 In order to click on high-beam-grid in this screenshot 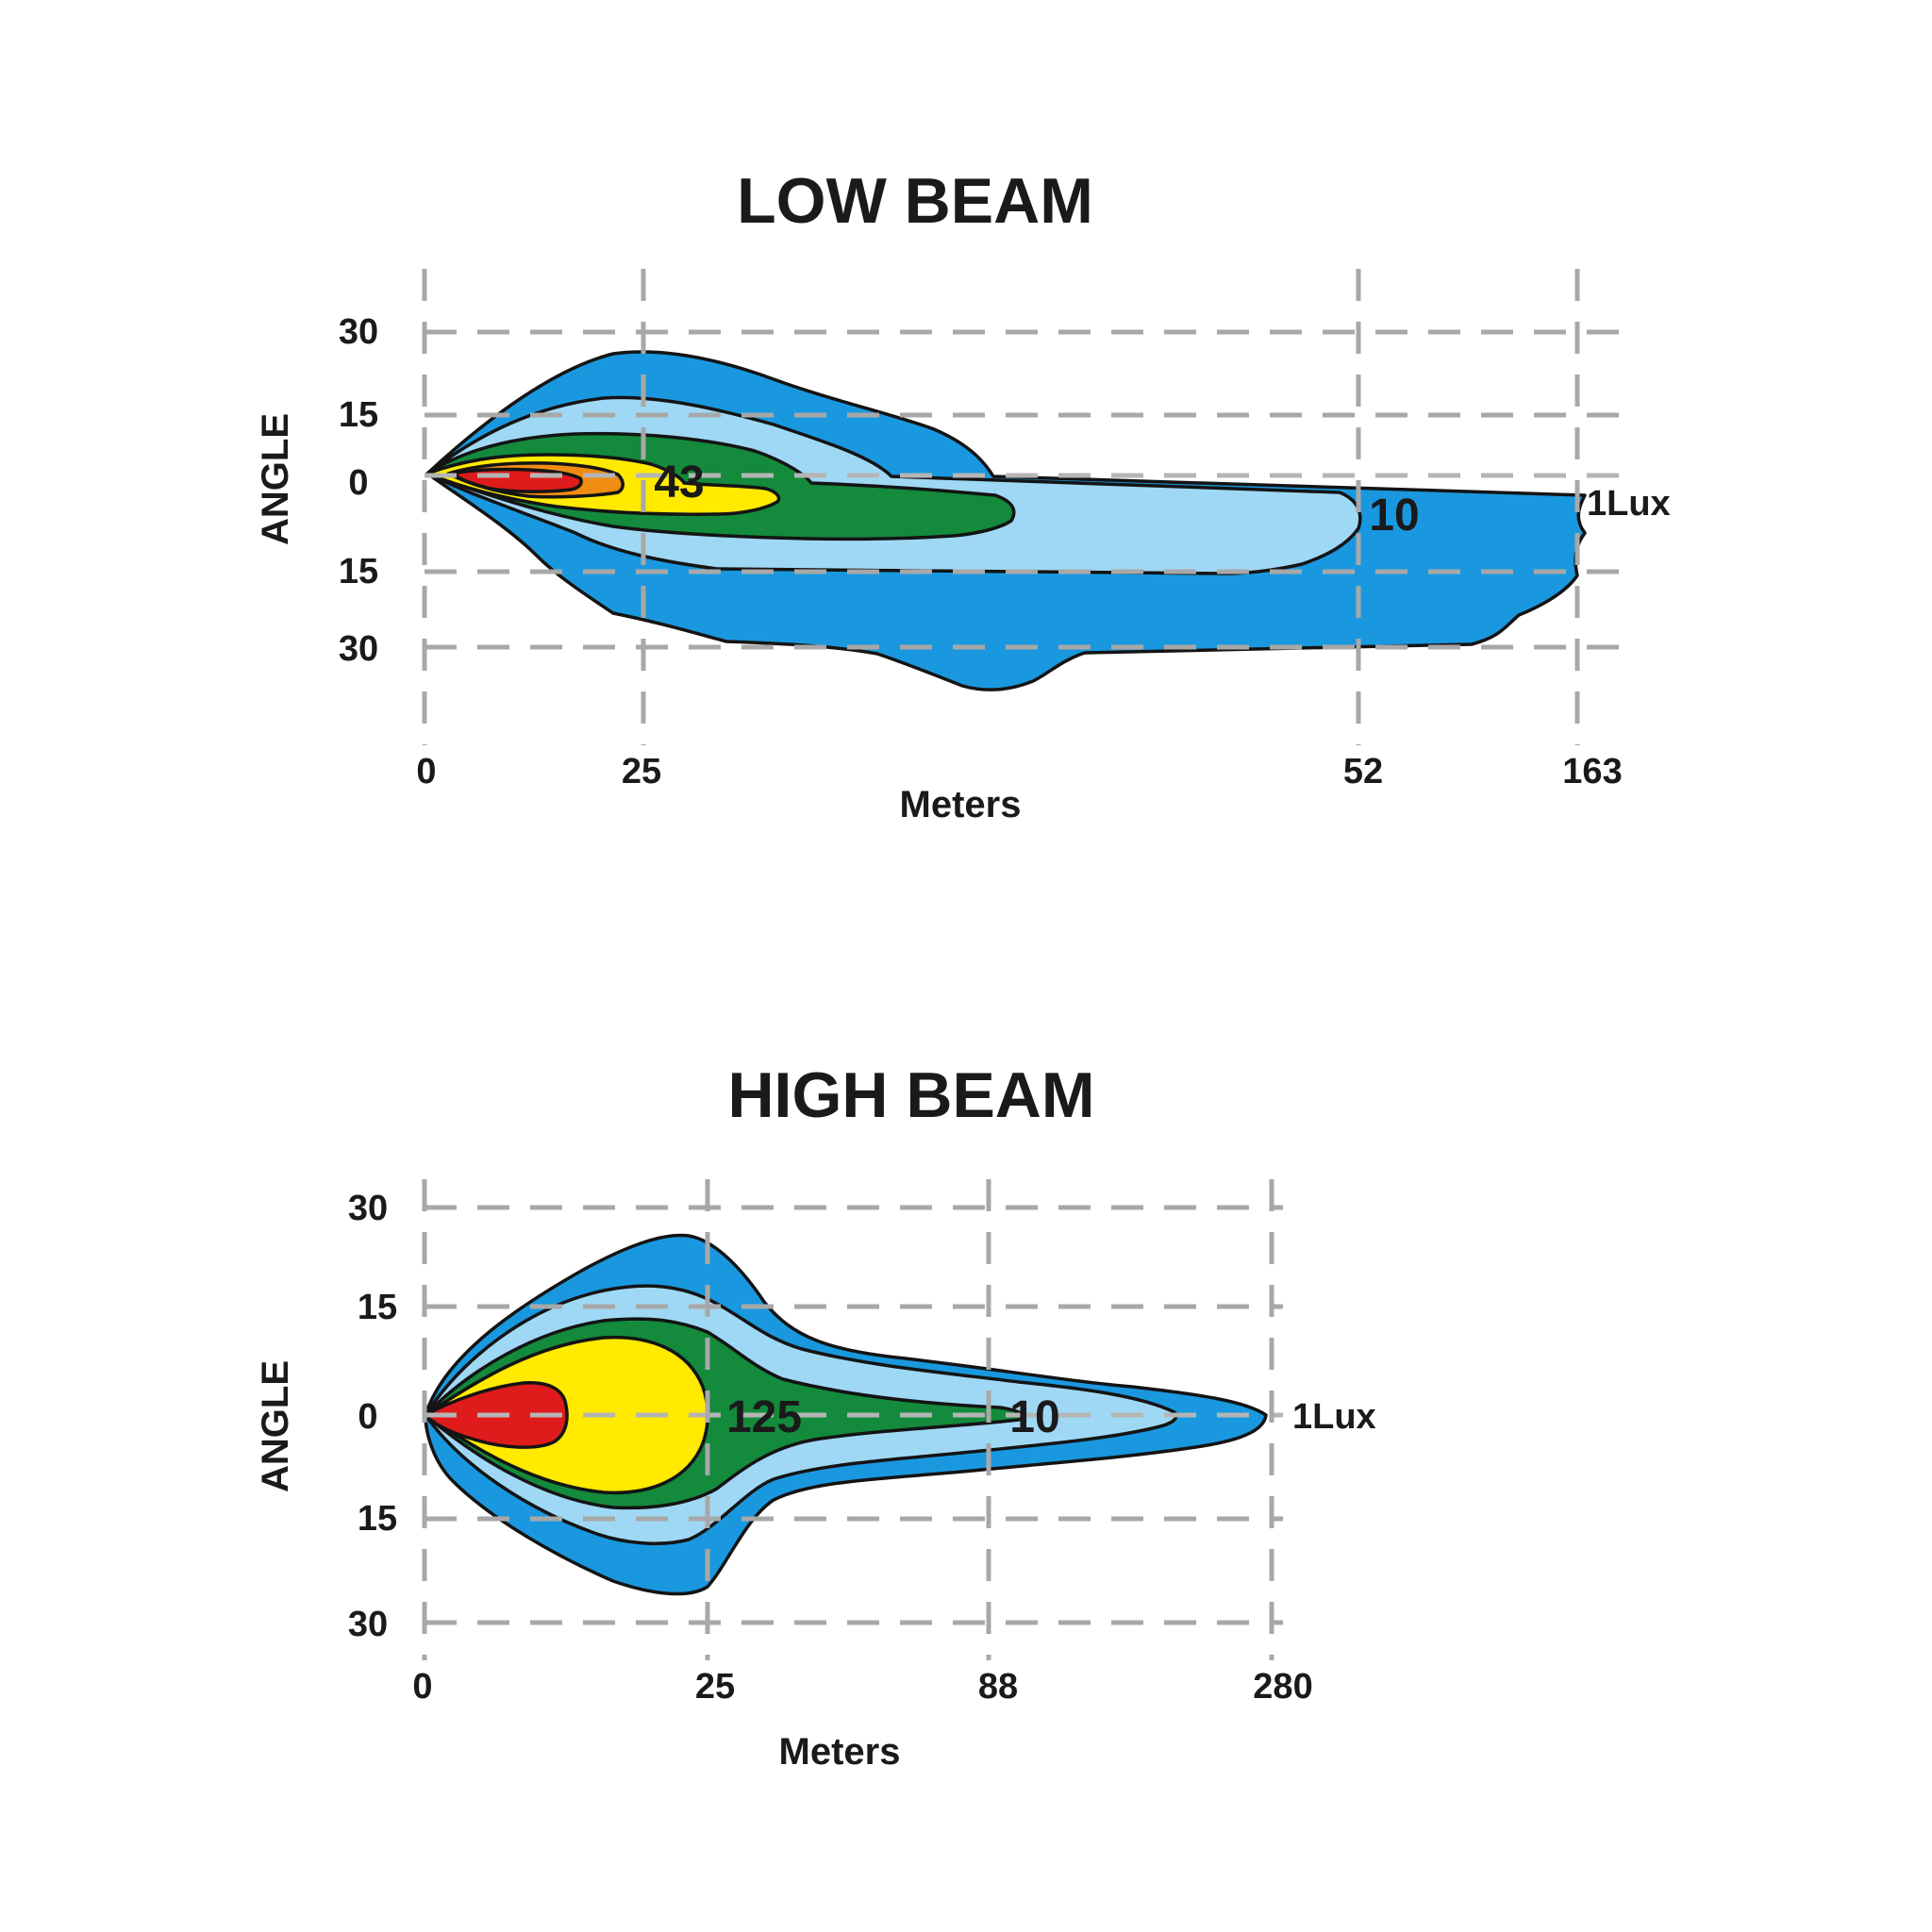, I will do `click(853, 1420)`.